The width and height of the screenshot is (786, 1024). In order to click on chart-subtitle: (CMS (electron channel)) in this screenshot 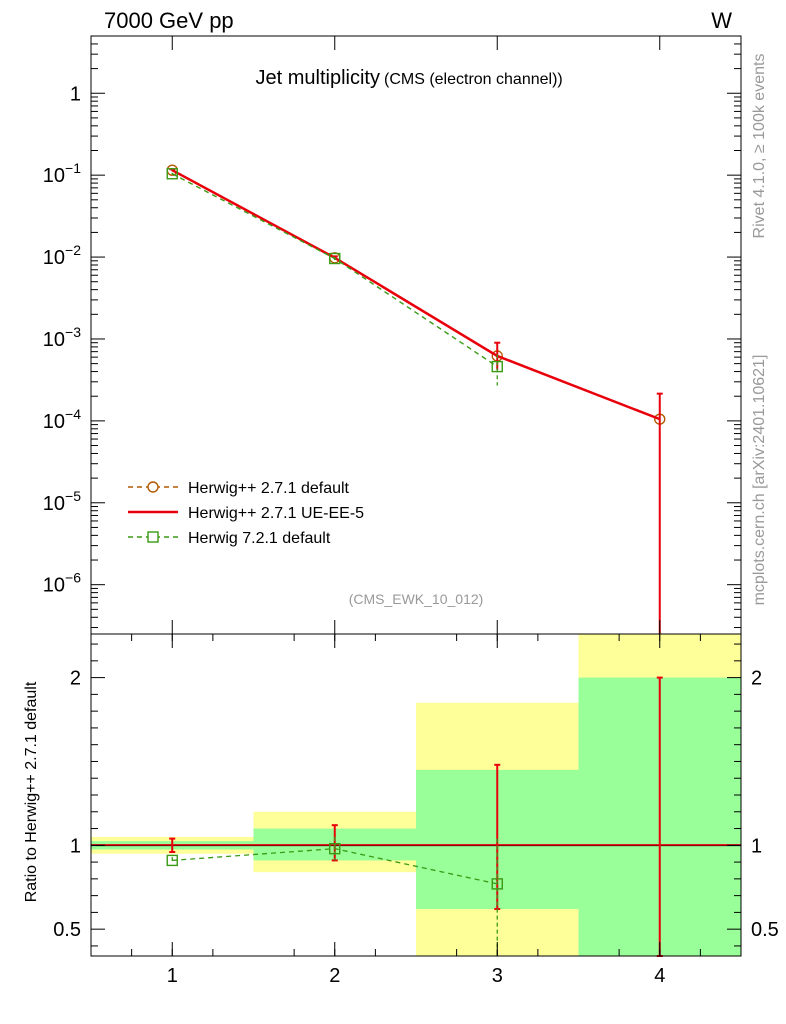, I will do `click(473, 79)`.